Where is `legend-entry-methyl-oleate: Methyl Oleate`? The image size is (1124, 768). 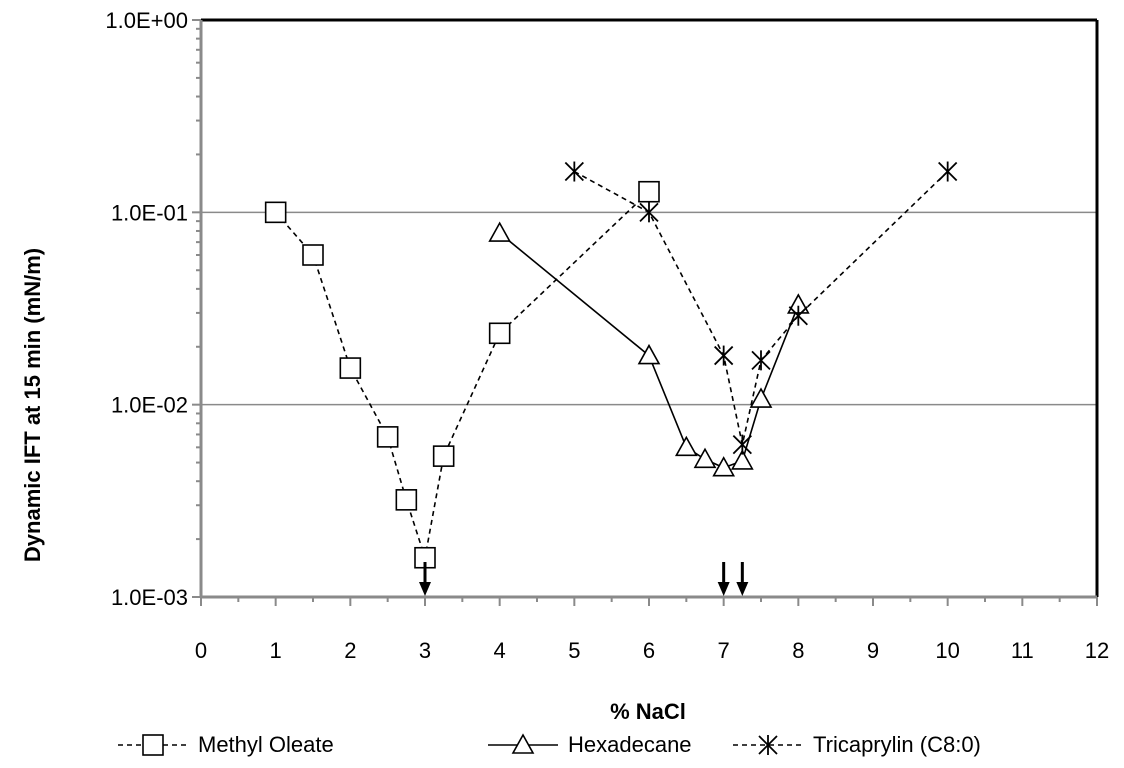 legend-entry-methyl-oleate: Methyl Oleate is located at coordinates (226, 744).